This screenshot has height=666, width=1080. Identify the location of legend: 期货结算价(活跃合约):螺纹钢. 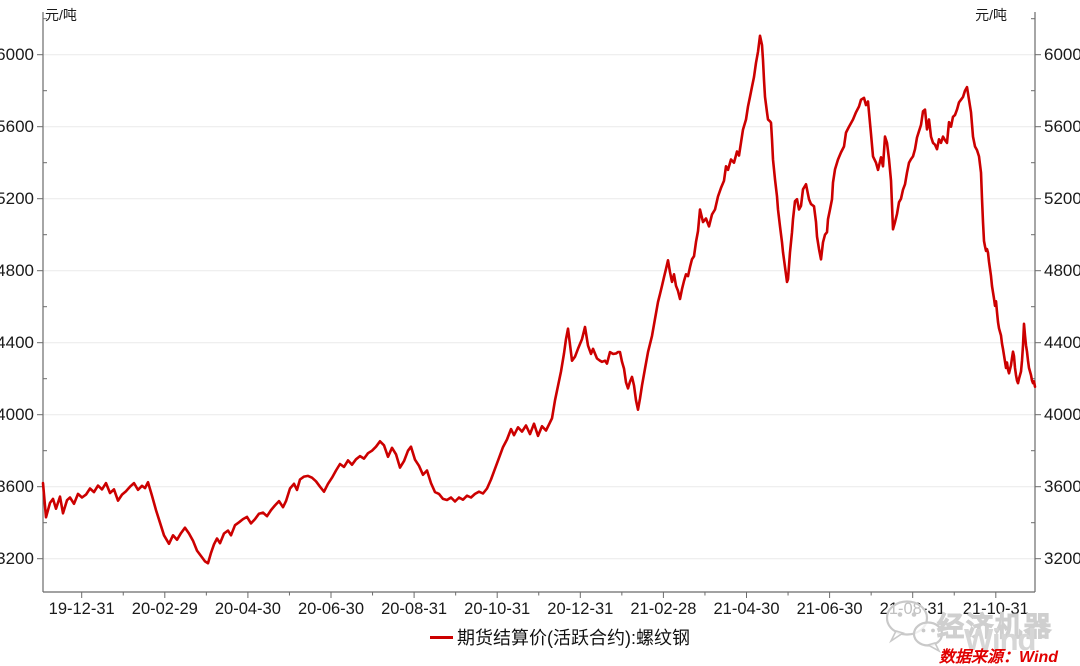
(550, 637).